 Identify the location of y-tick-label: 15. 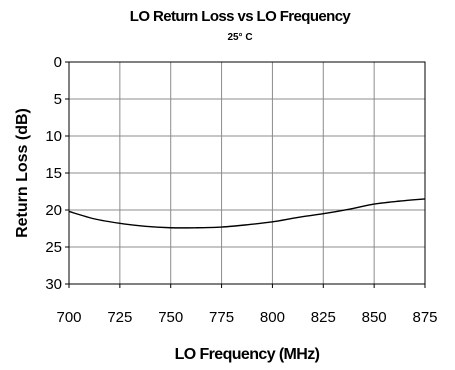
(53, 173).